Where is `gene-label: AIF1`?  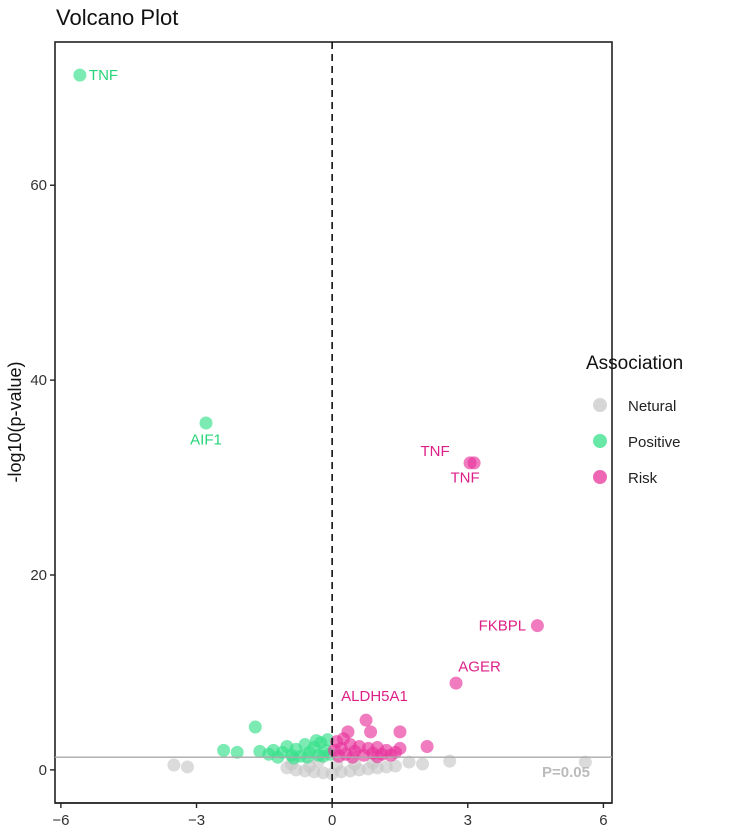 gene-label: AIF1 is located at coordinates (206, 440).